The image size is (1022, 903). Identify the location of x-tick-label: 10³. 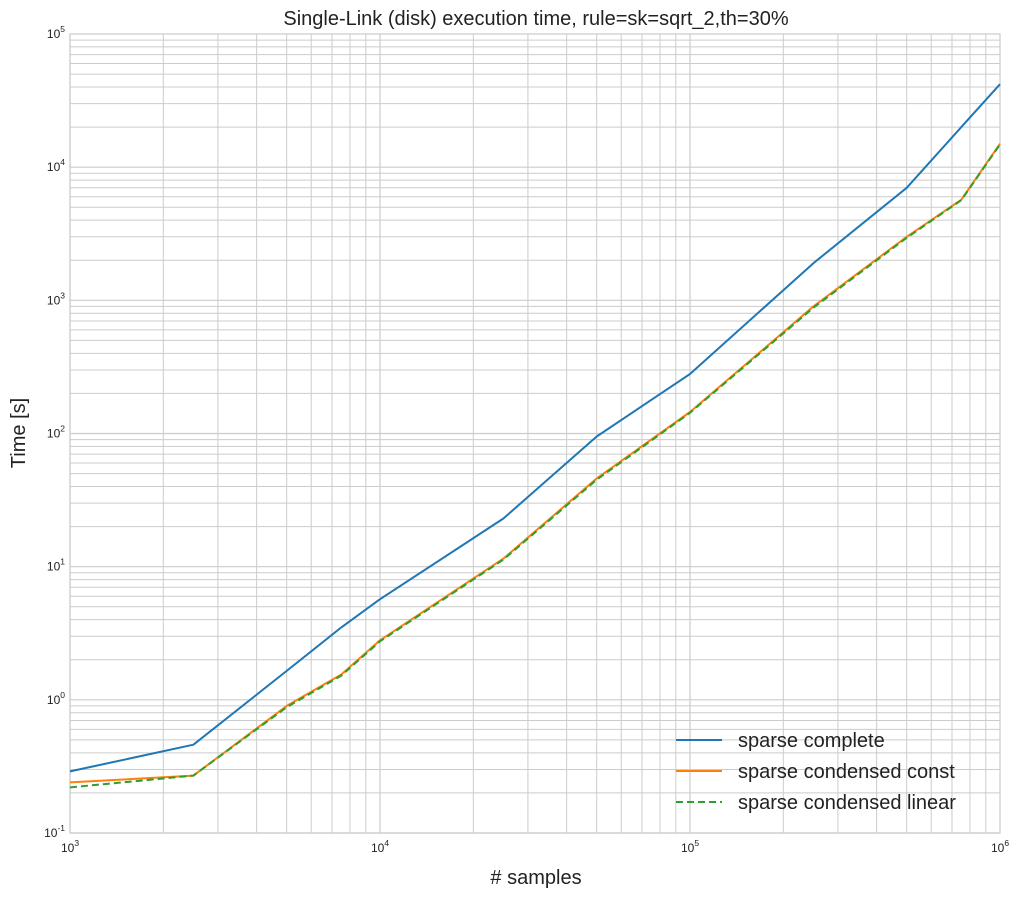
(70, 846).